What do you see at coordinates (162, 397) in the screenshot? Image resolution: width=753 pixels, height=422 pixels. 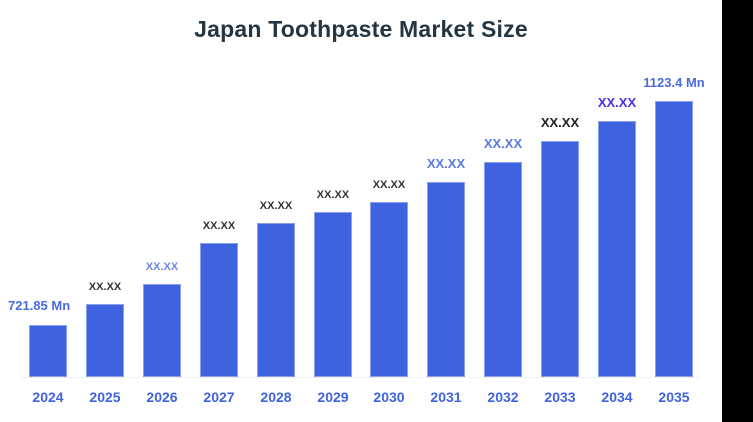 I see `x-tick-2026: 2026` at bounding box center [162, 397].